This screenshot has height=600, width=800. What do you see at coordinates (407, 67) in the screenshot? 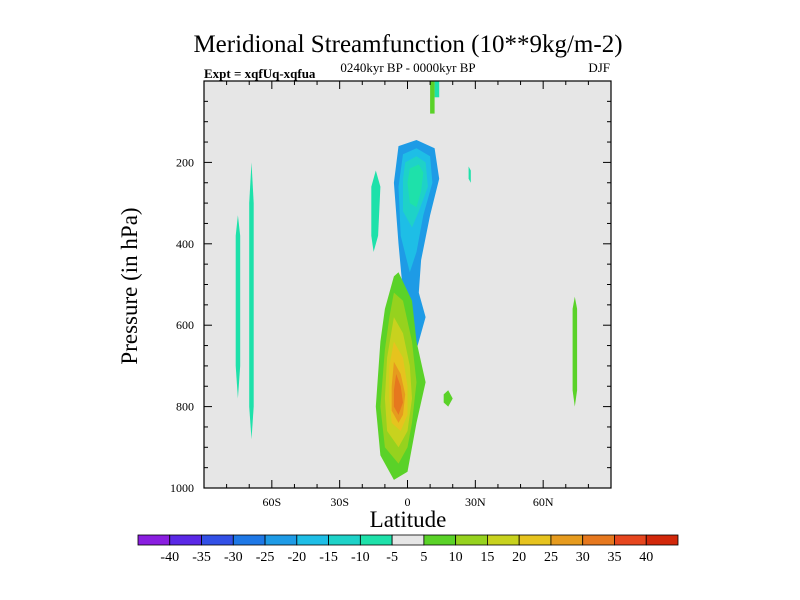
I see `period-subtitle: 0240kyr BP - 0000kyr BP` at bounding box center [407, 67].